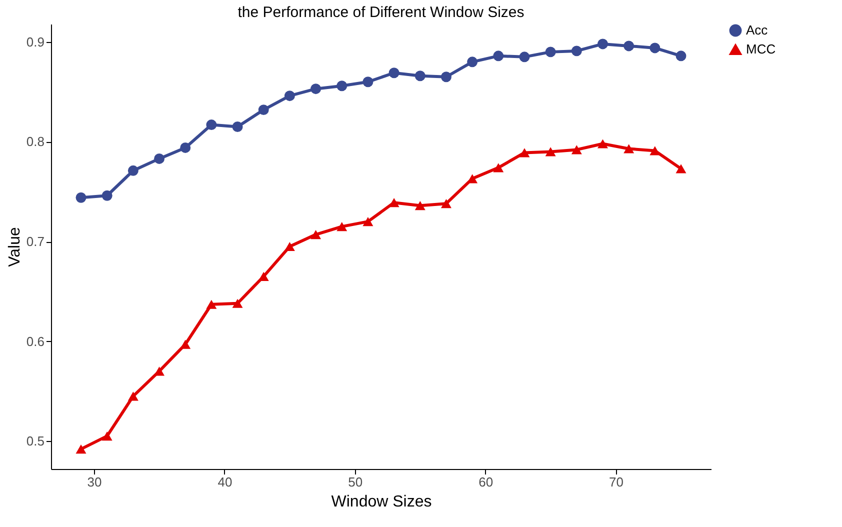  Describe the element at coordinates (355, 482) in the screenshot. I see `x-tick-label: 50` at that location.